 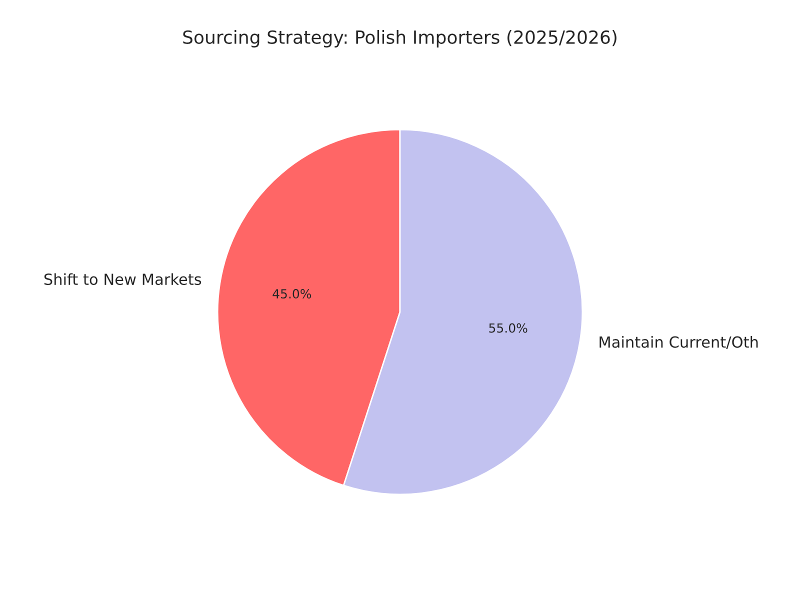 I want to click on chart-title: Sourcing Strategy: Polish Importers (2025/2026), so click(x=399, y=39).